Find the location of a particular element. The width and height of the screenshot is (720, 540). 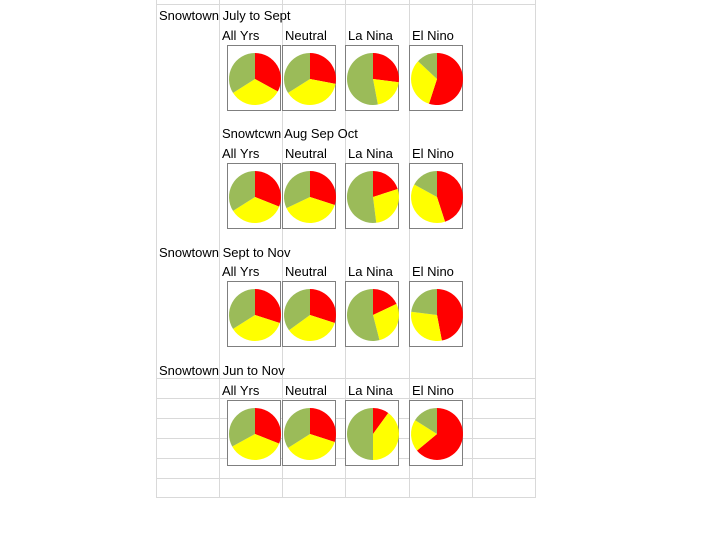

section-title: Snowtown Jun to Nov is located at coordinates (222, 370).